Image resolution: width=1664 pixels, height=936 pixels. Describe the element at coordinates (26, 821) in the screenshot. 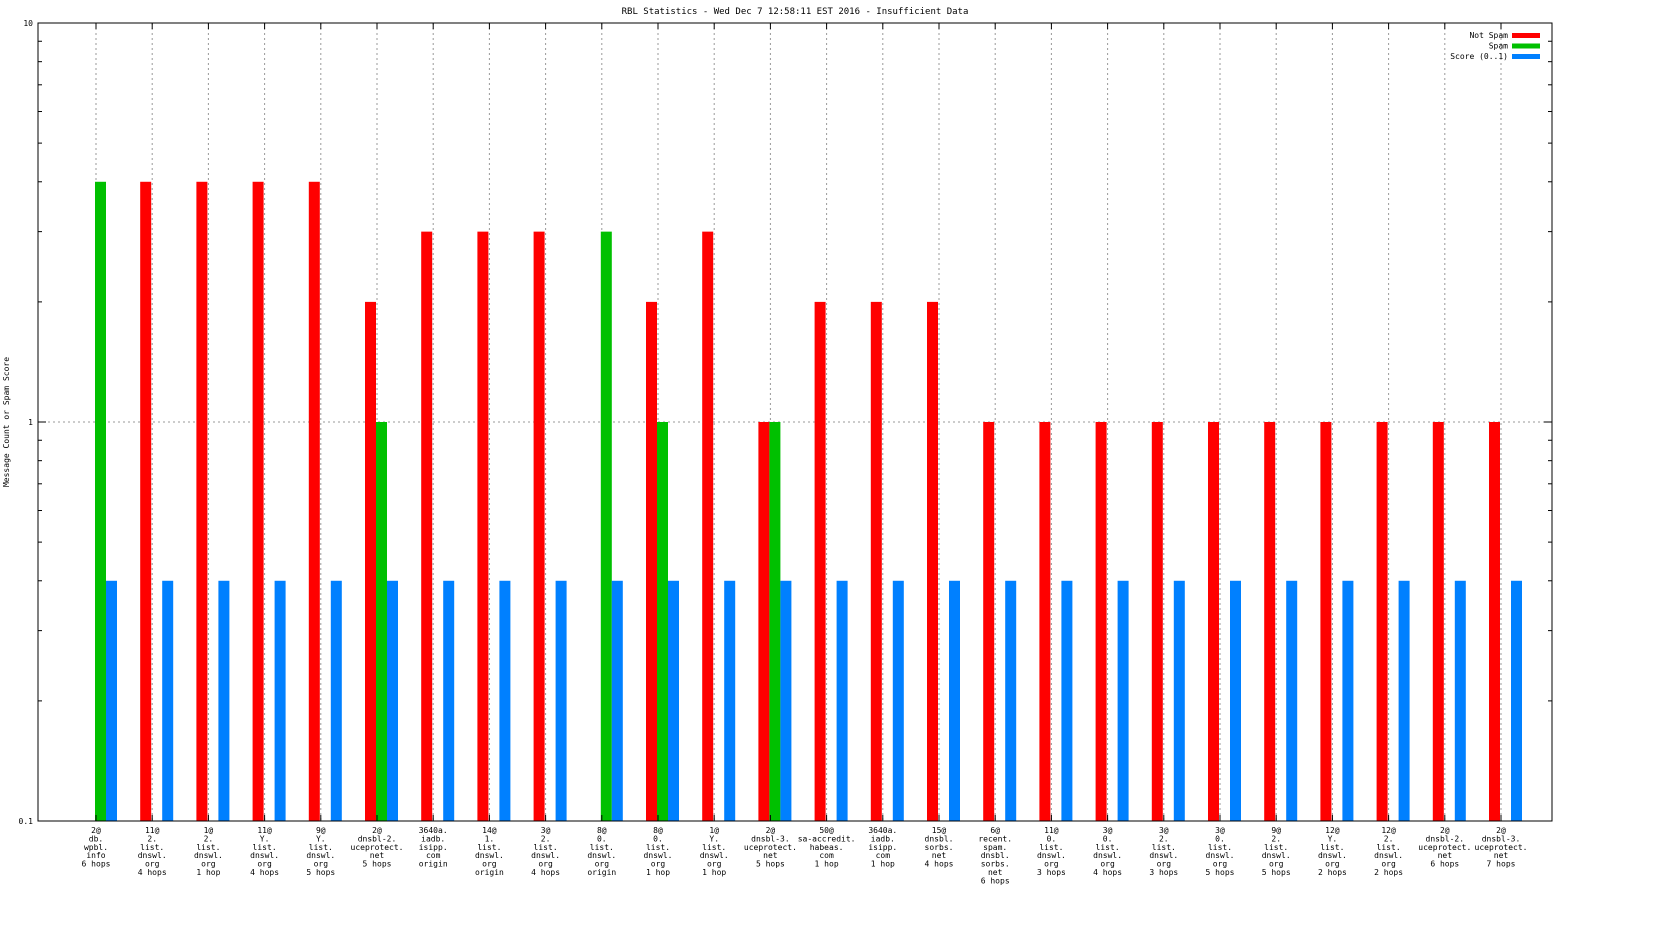

I see `y-tick-label: 0.1` at that location.